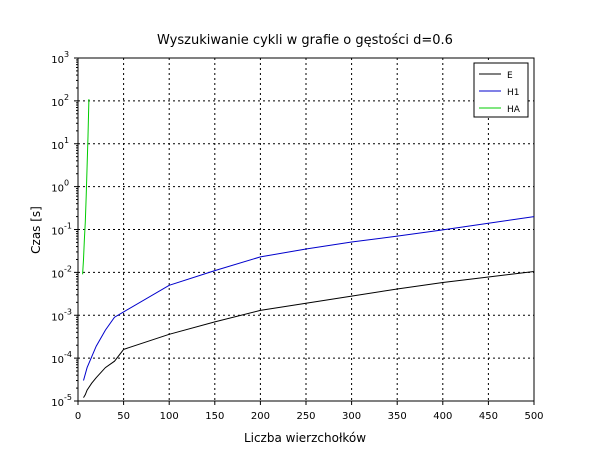 This screenshot has width=610, height=460. What do you see at coordinates (68, 311) in the screenshot?
I see `y-tick-exponent: -3` at bounding box center [68, 311].